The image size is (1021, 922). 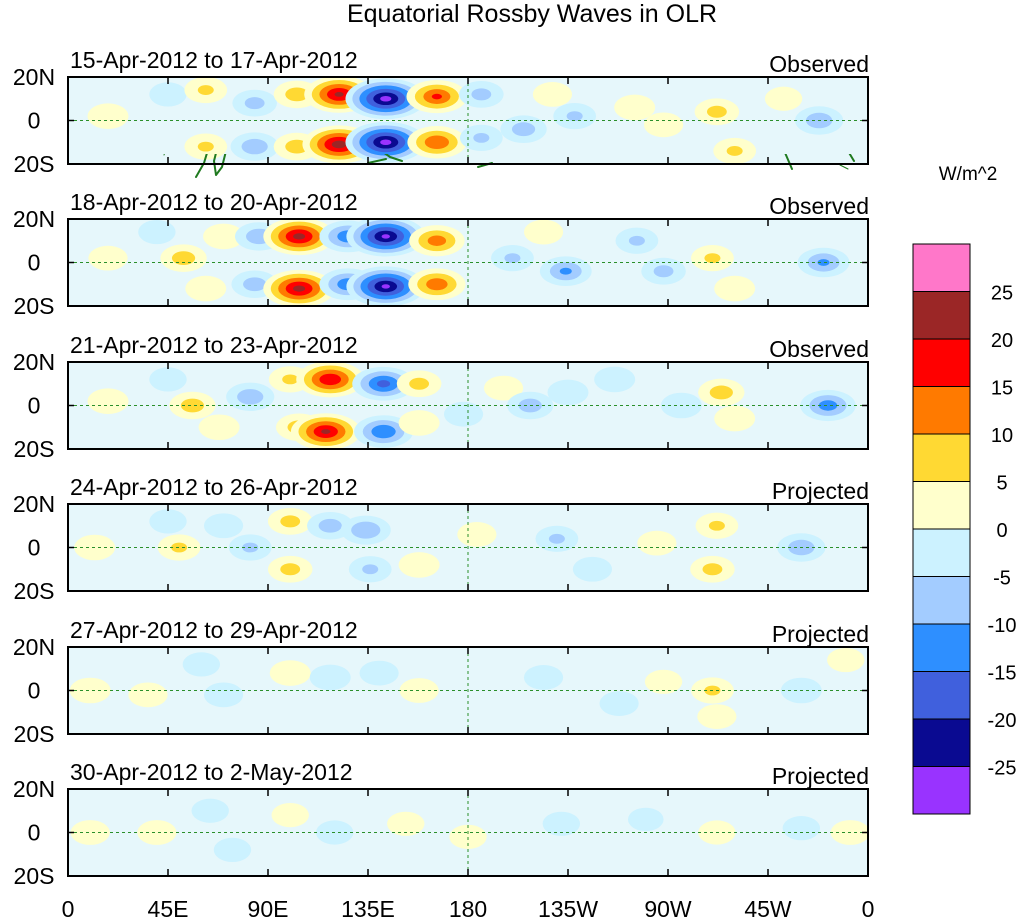 What do you see at coordinates (1002, 294) in the screenshot?
I see `colorbar-label: 25` at bounding box center [1002, 294].